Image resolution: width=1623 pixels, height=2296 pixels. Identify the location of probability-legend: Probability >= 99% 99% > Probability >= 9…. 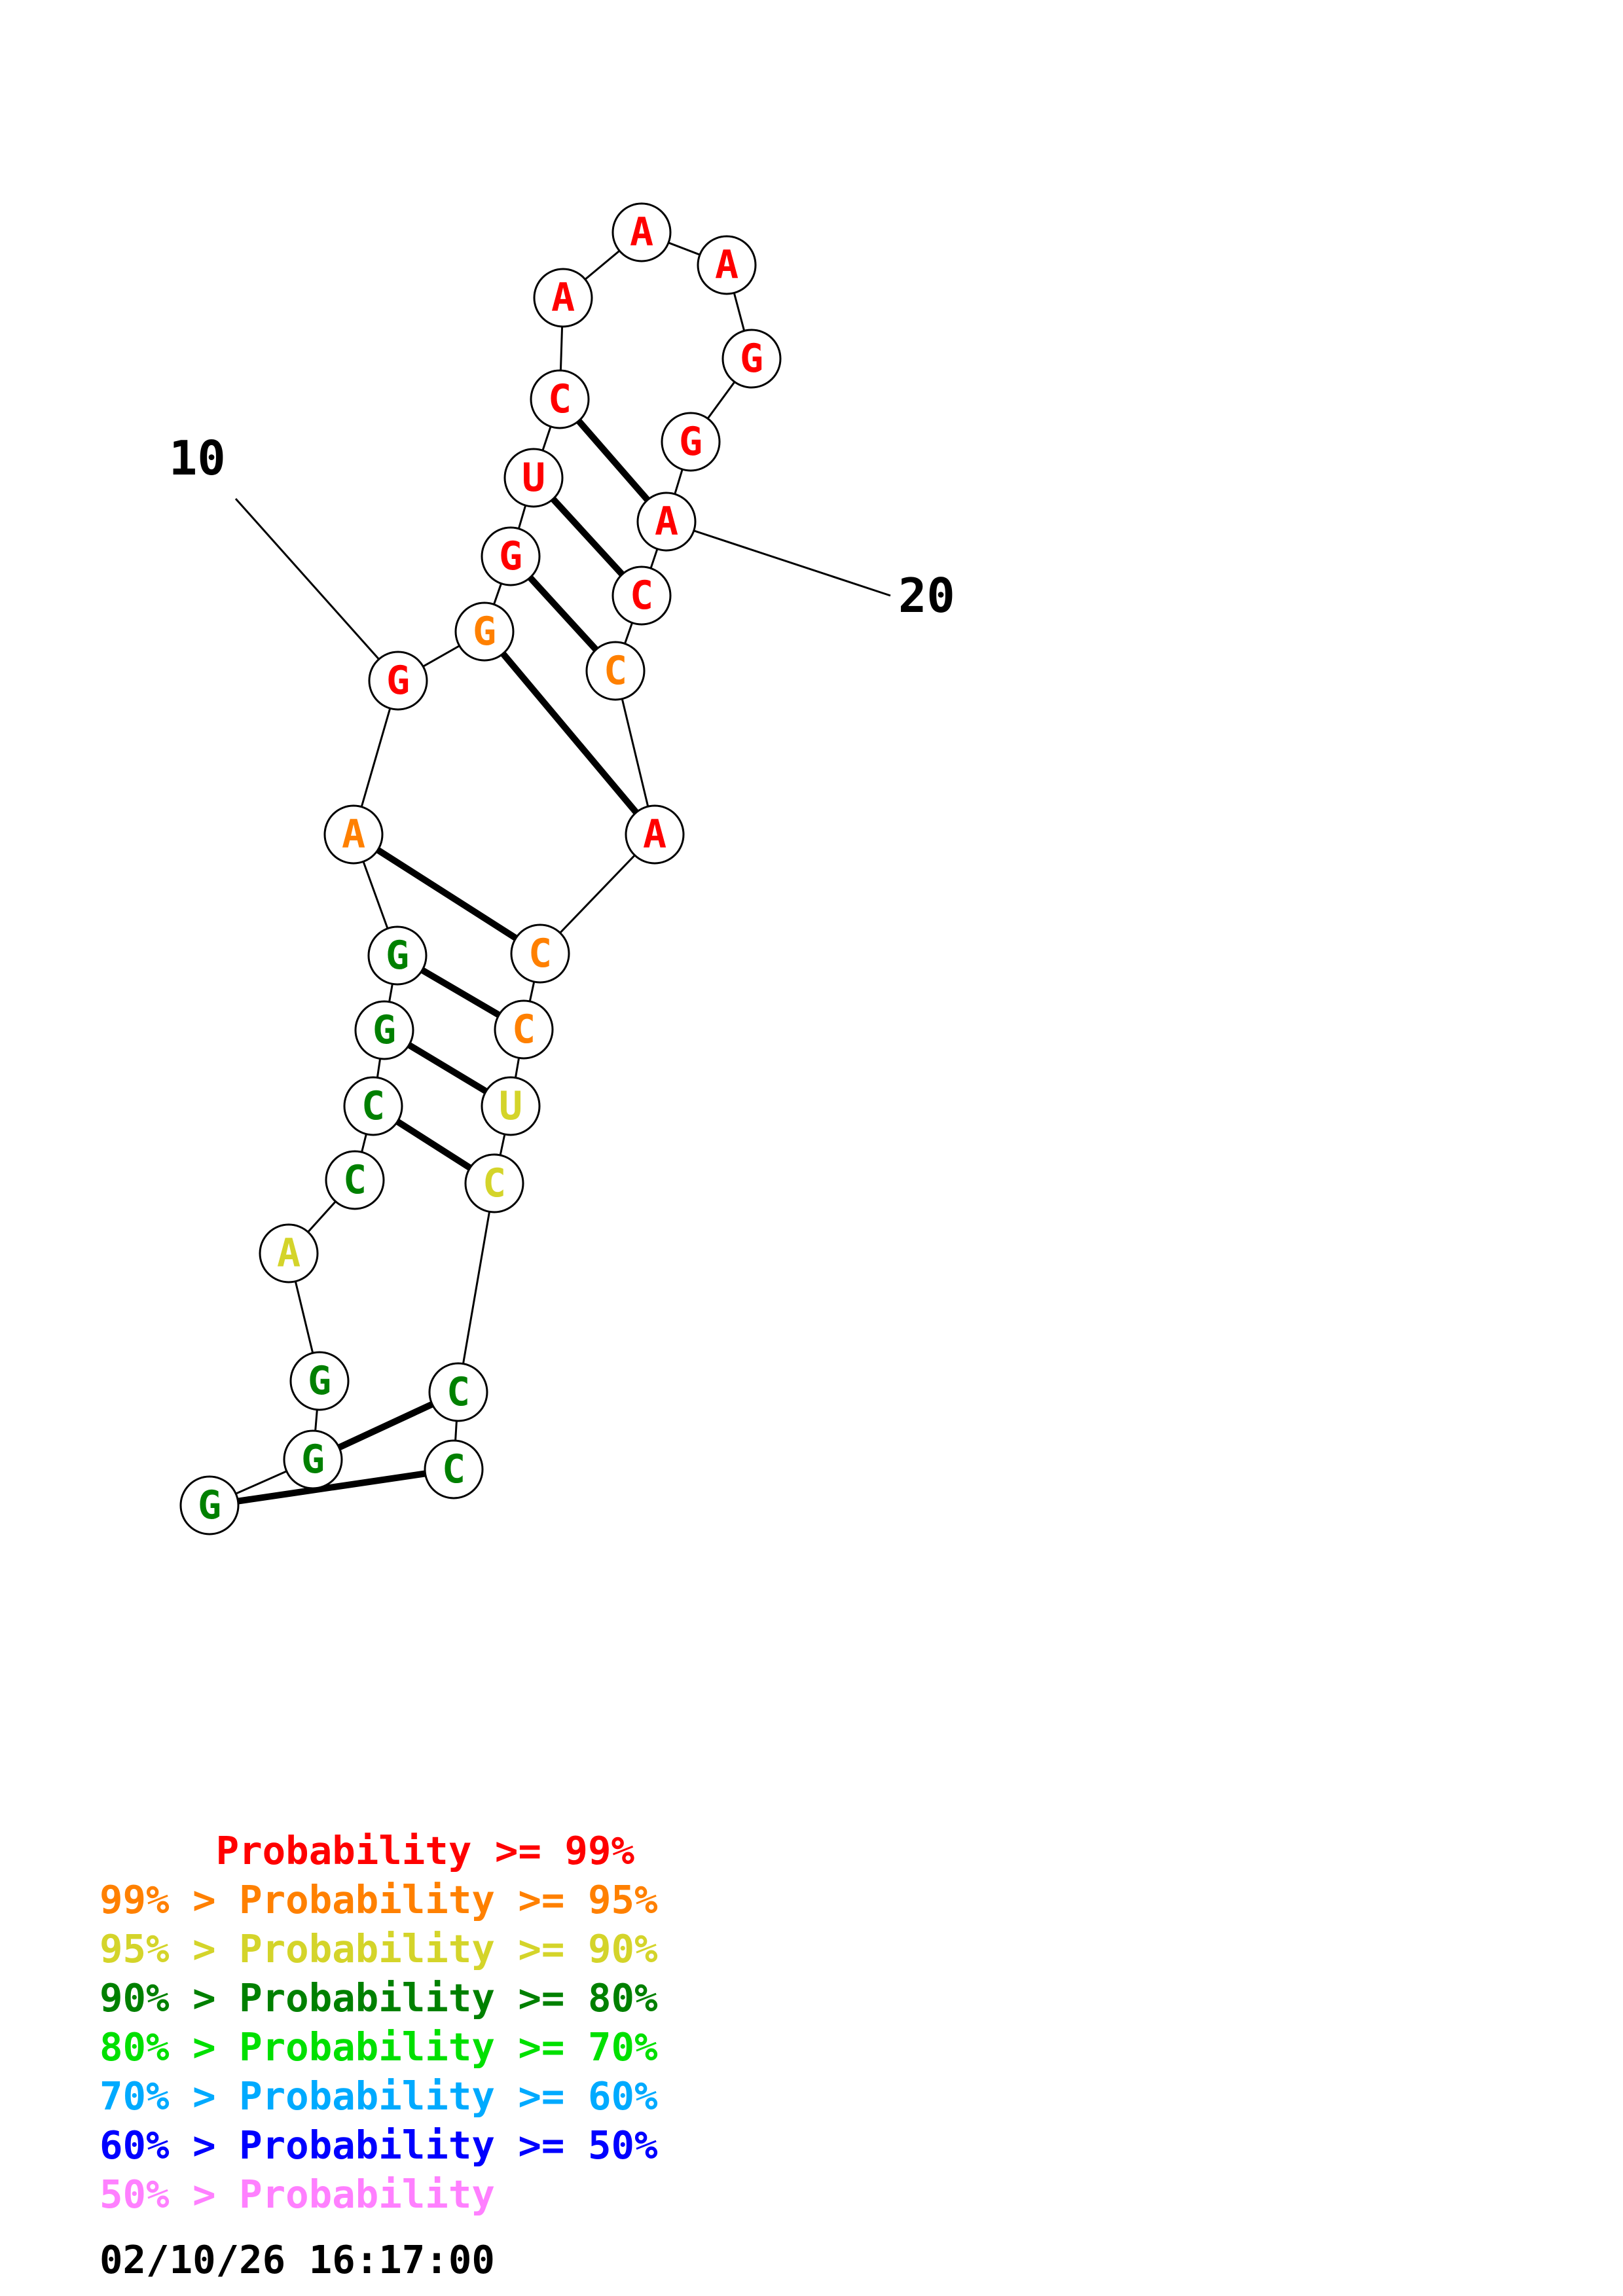
(379, 2022).